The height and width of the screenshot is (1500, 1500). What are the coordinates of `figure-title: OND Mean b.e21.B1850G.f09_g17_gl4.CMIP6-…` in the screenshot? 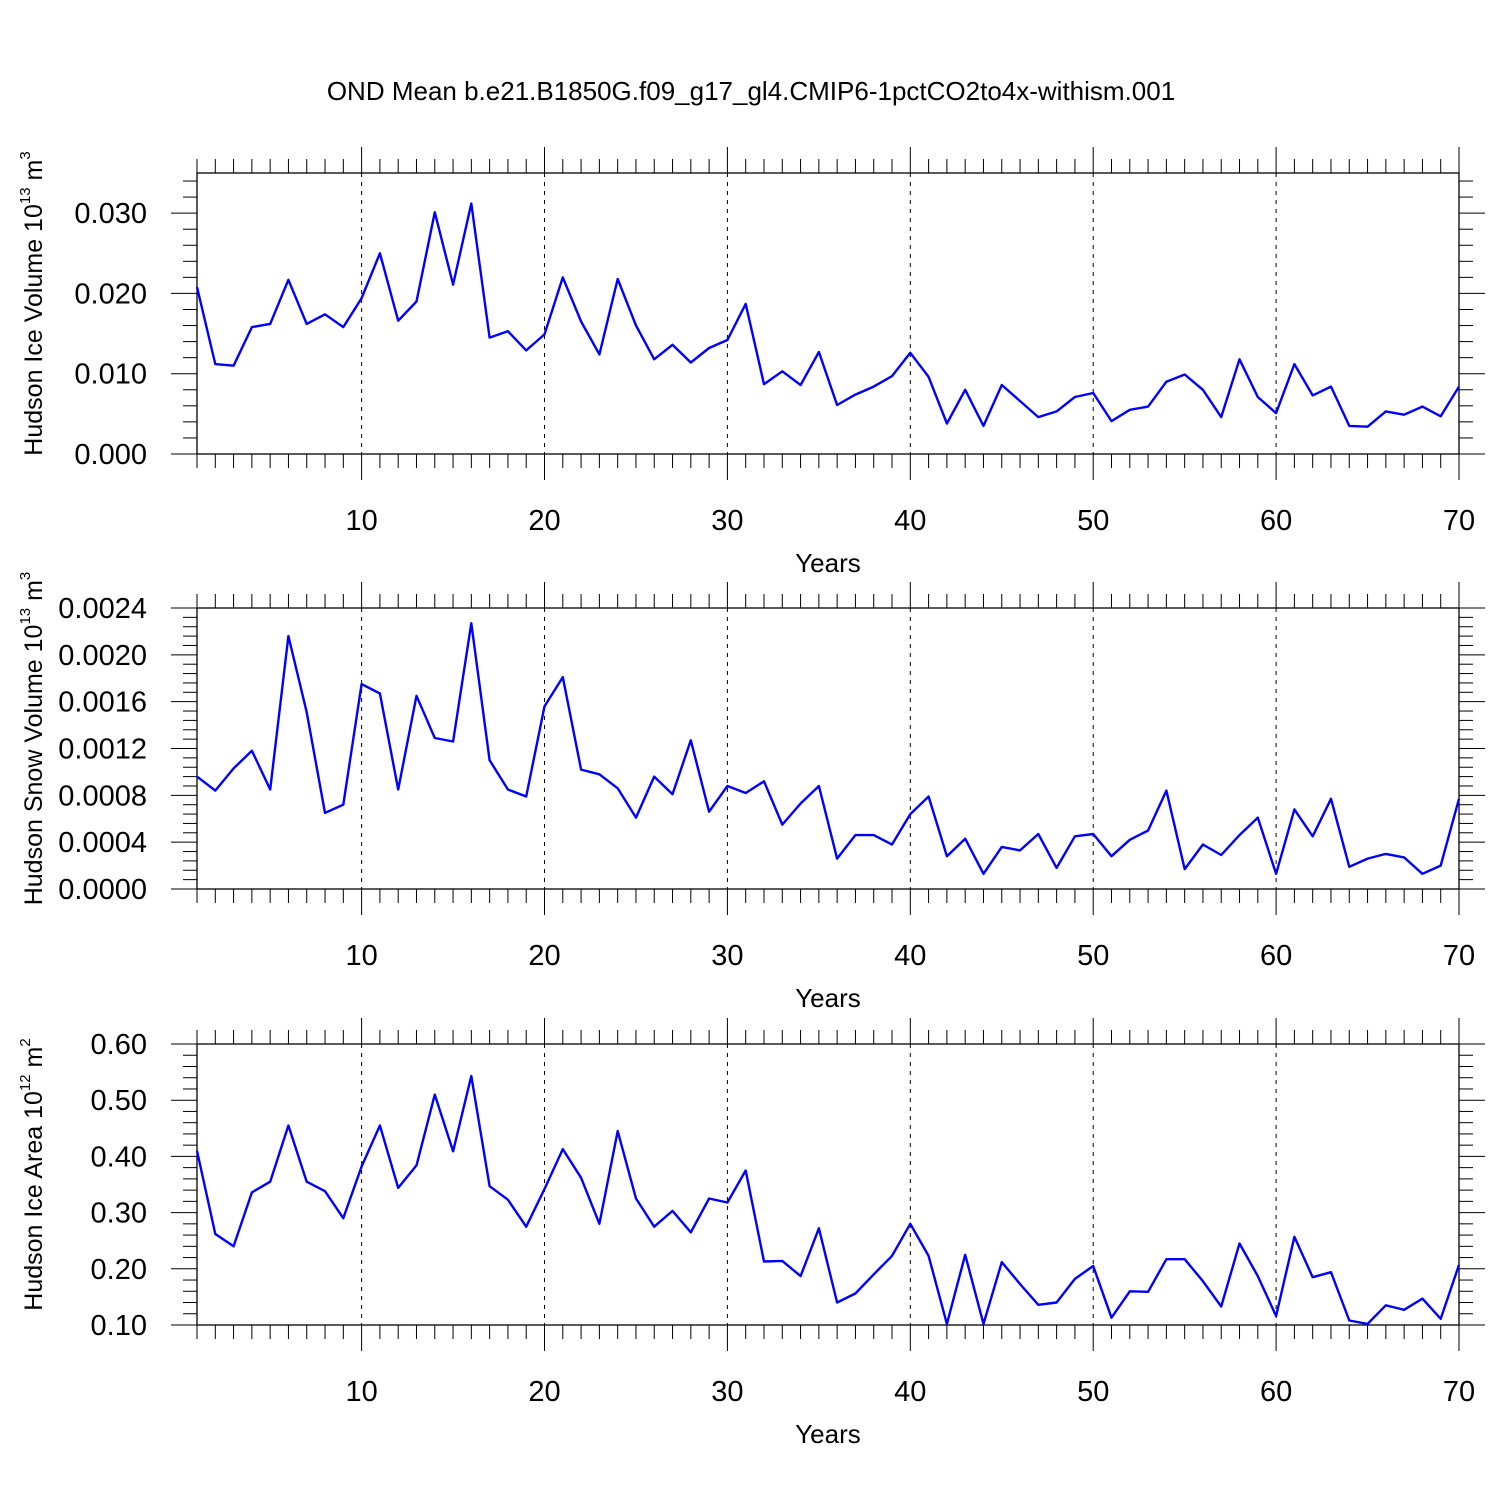 It's located at (751, 91).